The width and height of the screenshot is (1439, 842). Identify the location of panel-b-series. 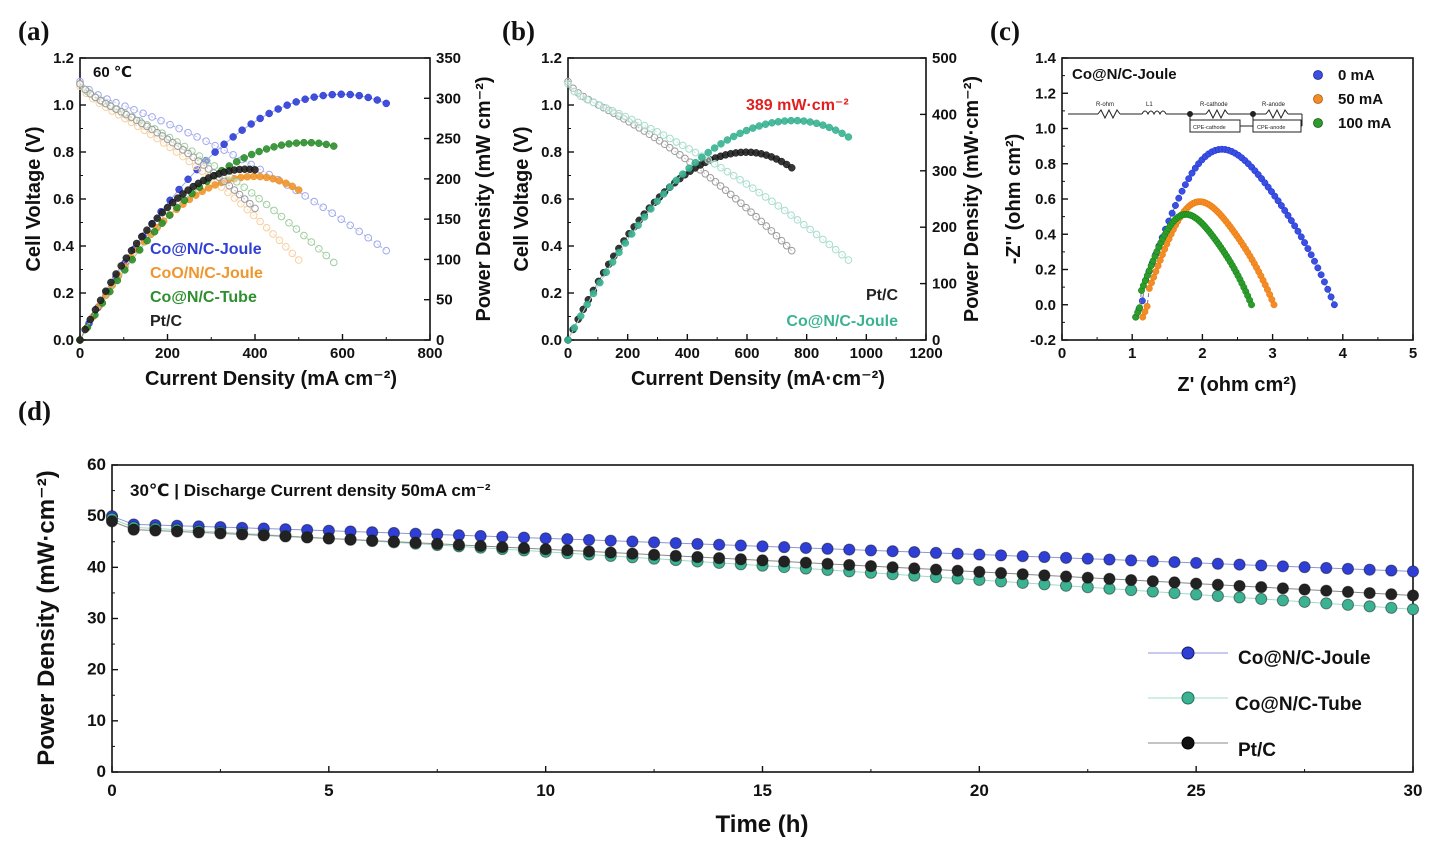
(708, 210).